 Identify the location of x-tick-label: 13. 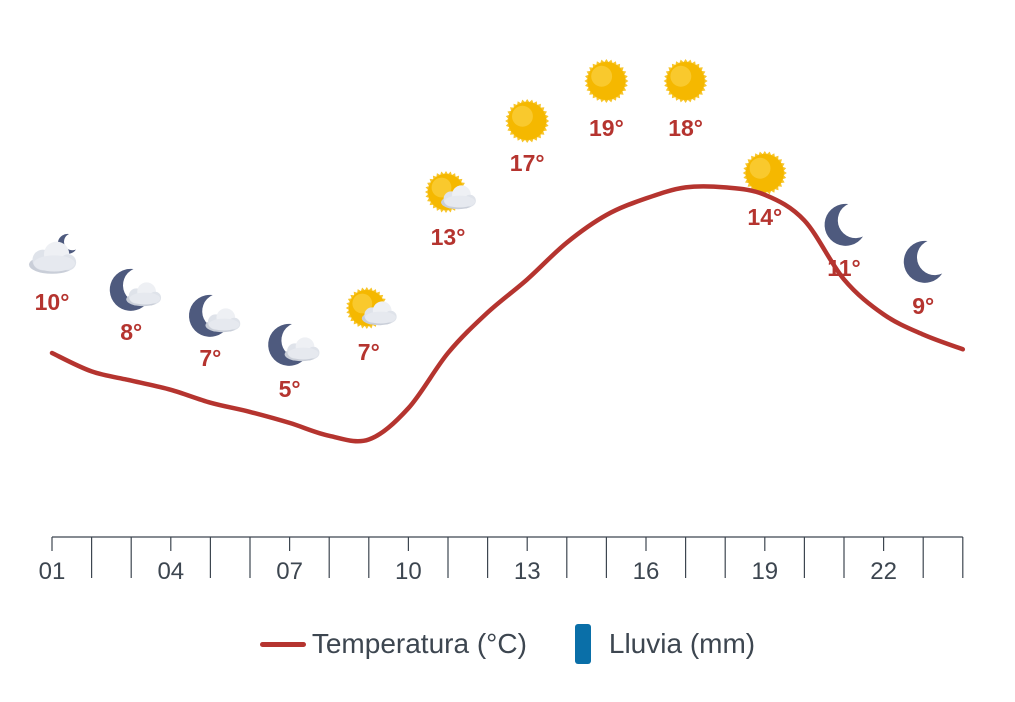
(527, 571).